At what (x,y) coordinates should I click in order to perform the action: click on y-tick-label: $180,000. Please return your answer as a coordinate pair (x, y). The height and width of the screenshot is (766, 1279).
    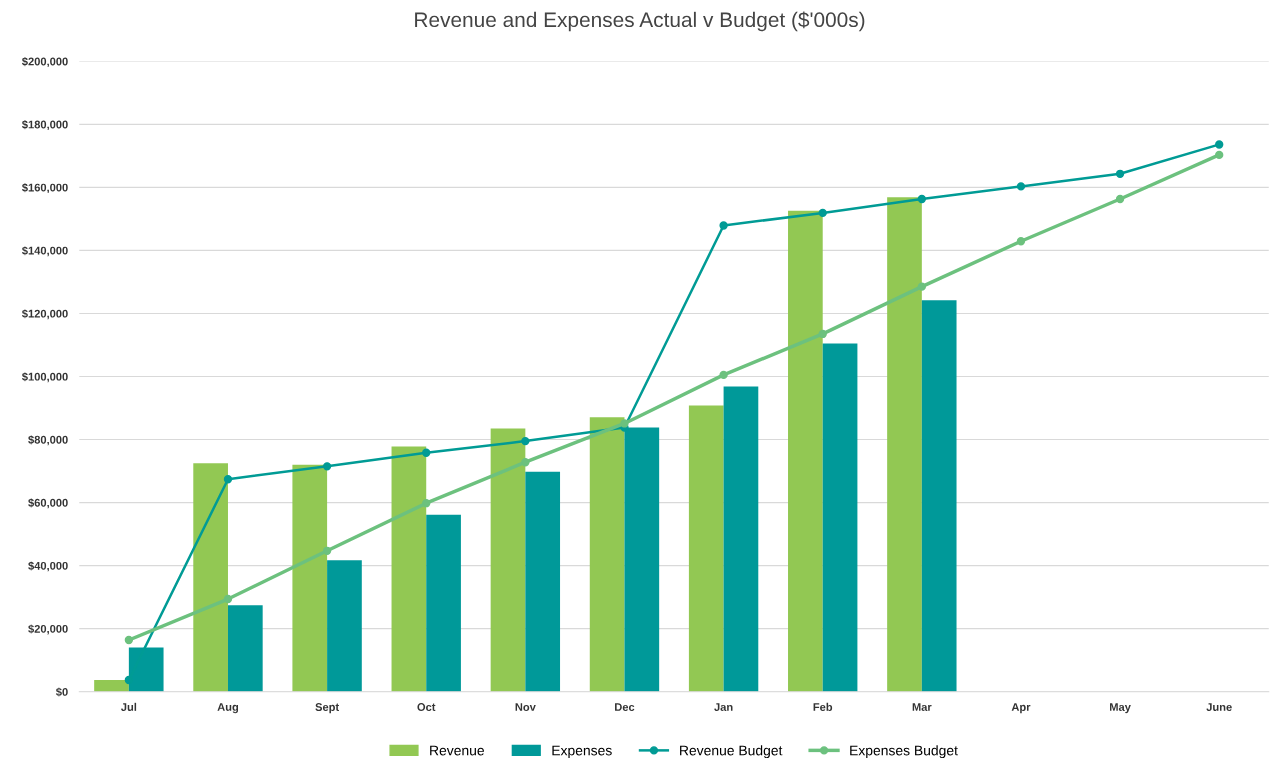
    Looking at the image, I should click on (44, 125).